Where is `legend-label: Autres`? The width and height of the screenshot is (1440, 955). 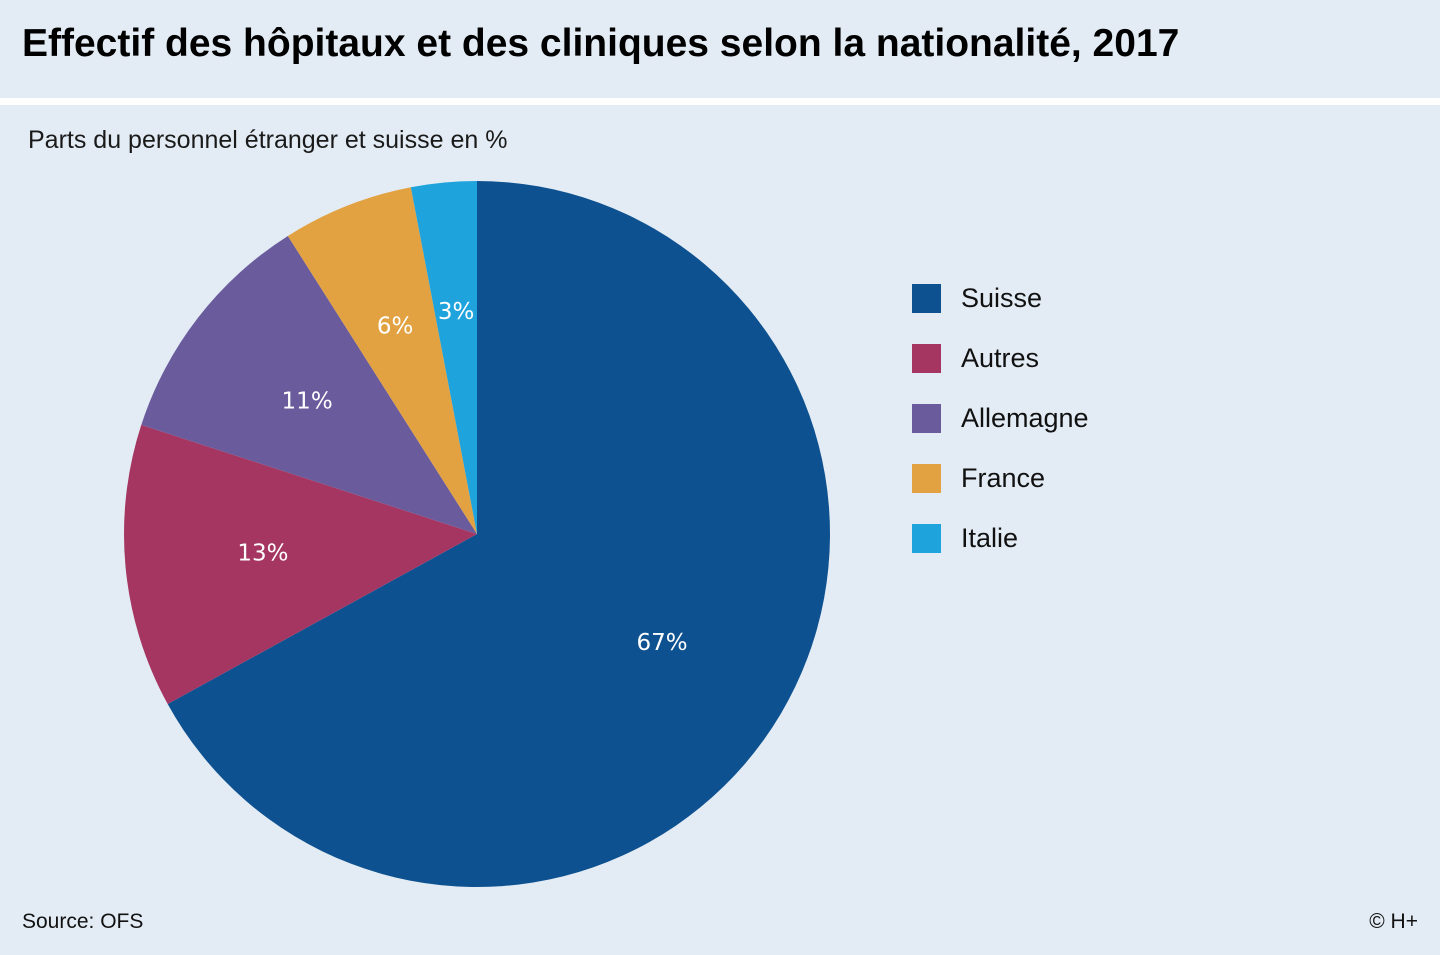 legend-label: Autres is located at coordinates (1000, 357).